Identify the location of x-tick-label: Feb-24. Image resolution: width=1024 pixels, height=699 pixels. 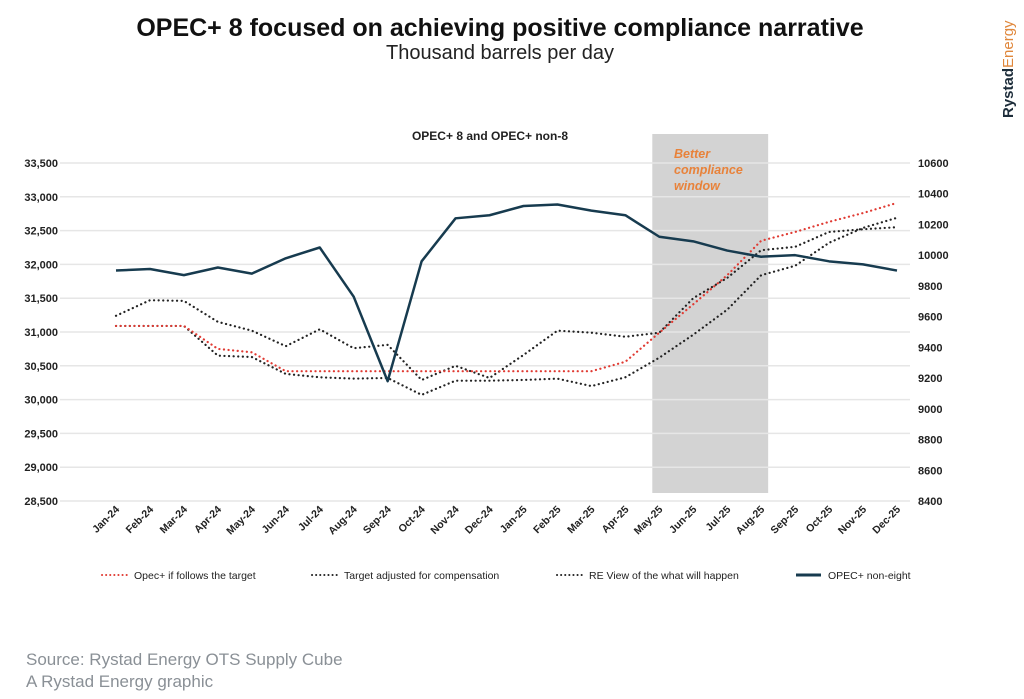
(140, 520).